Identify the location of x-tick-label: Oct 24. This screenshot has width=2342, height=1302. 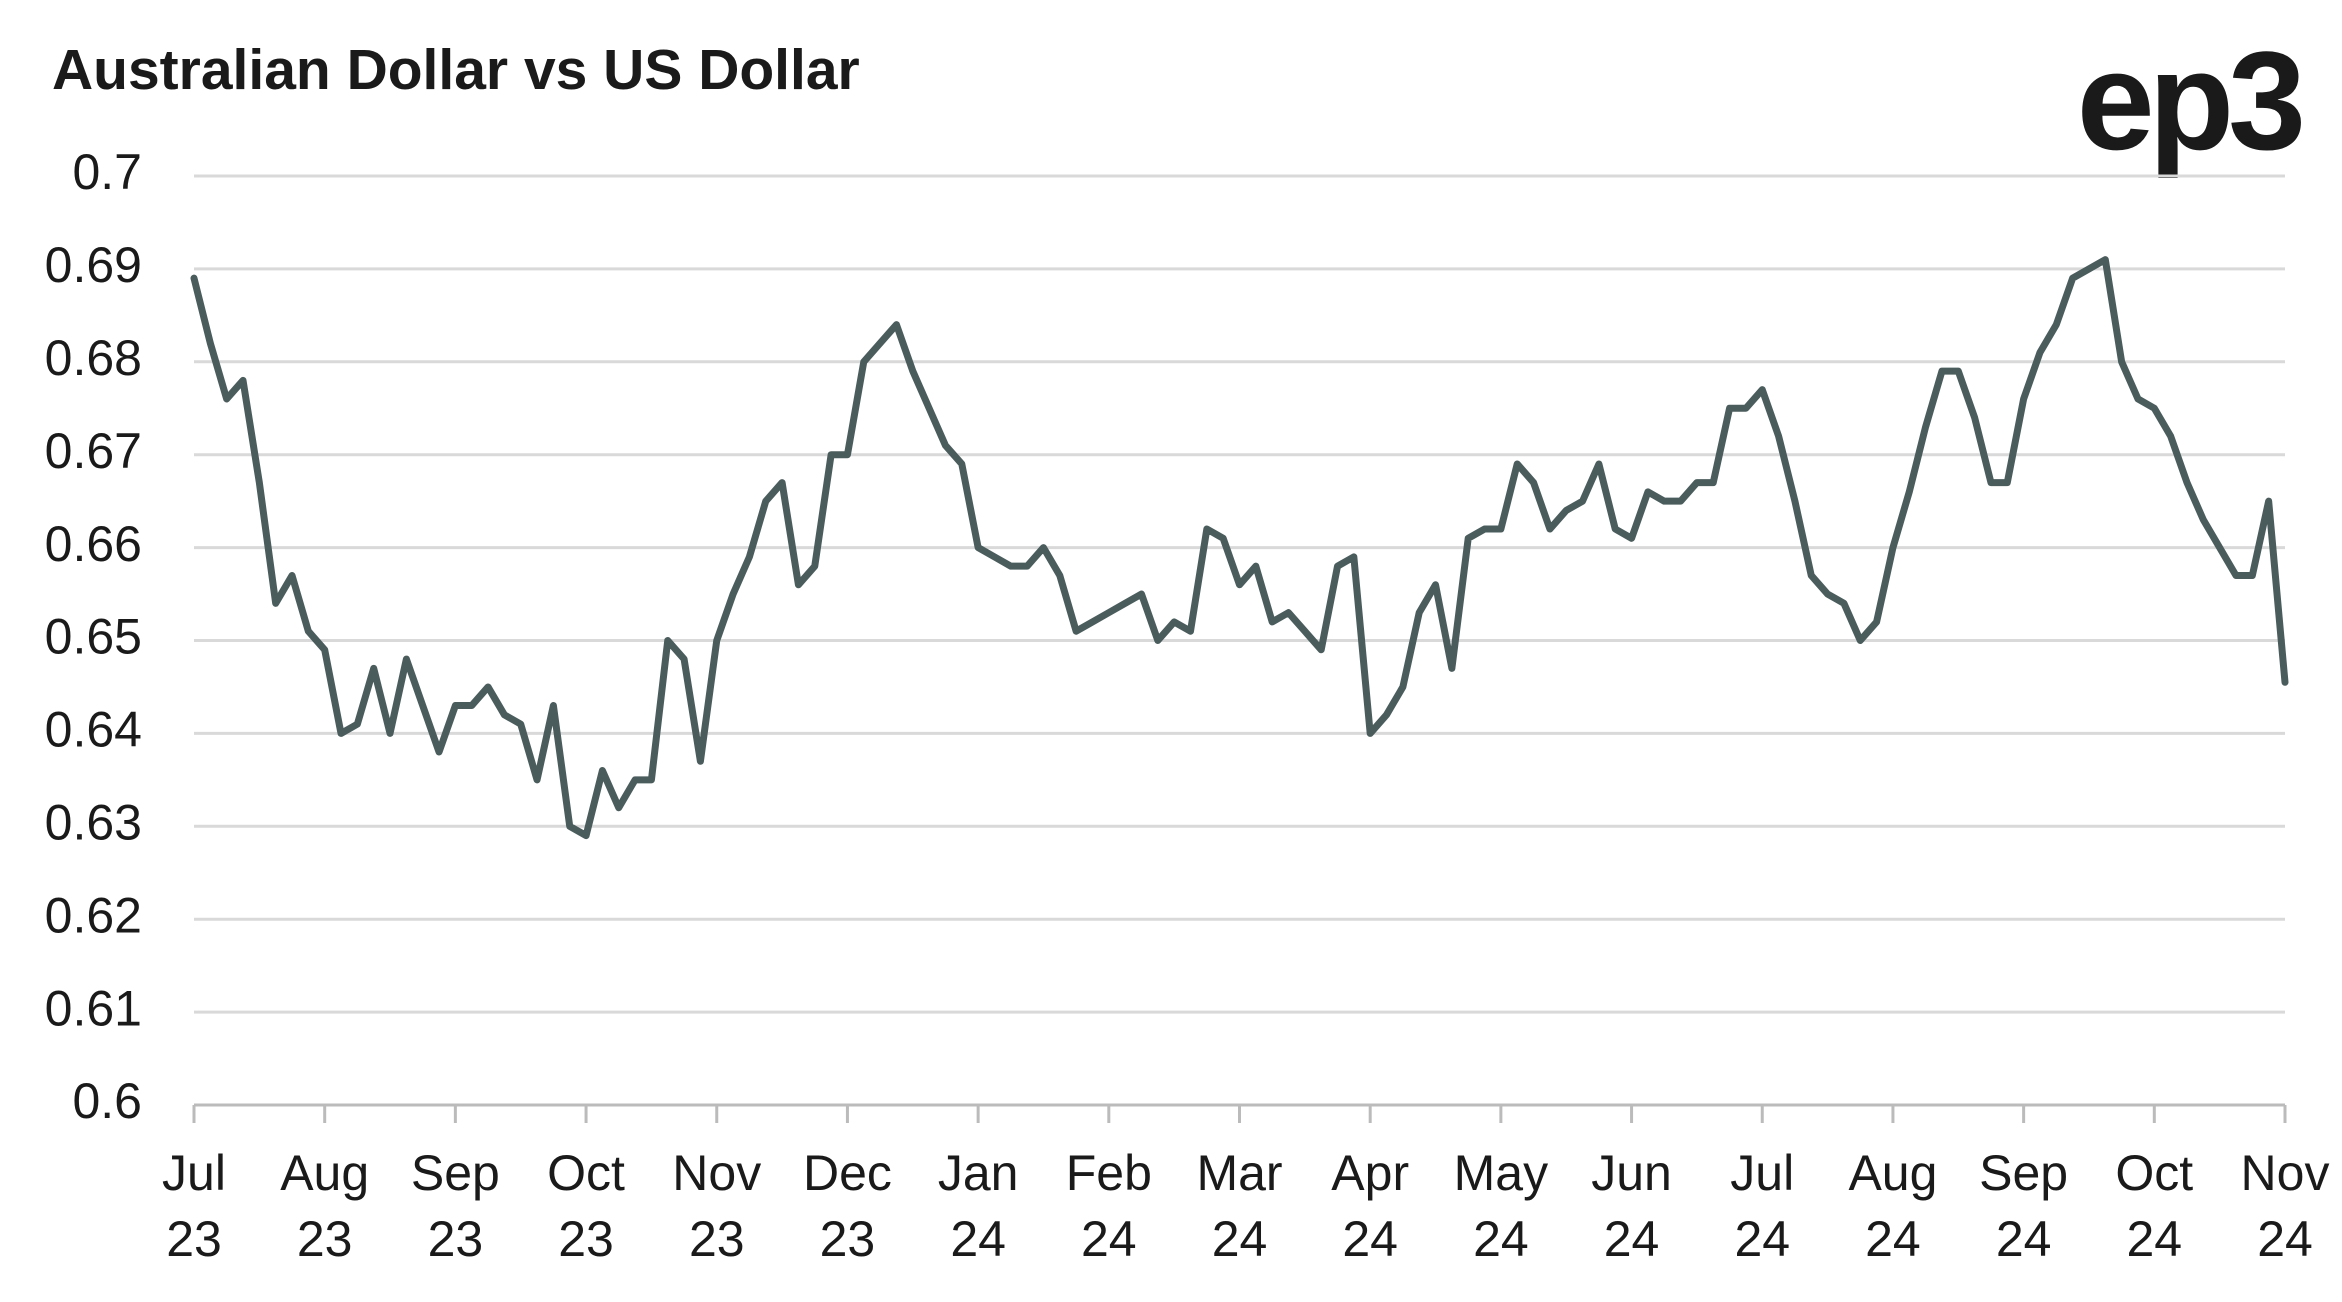
(2154, 1206).